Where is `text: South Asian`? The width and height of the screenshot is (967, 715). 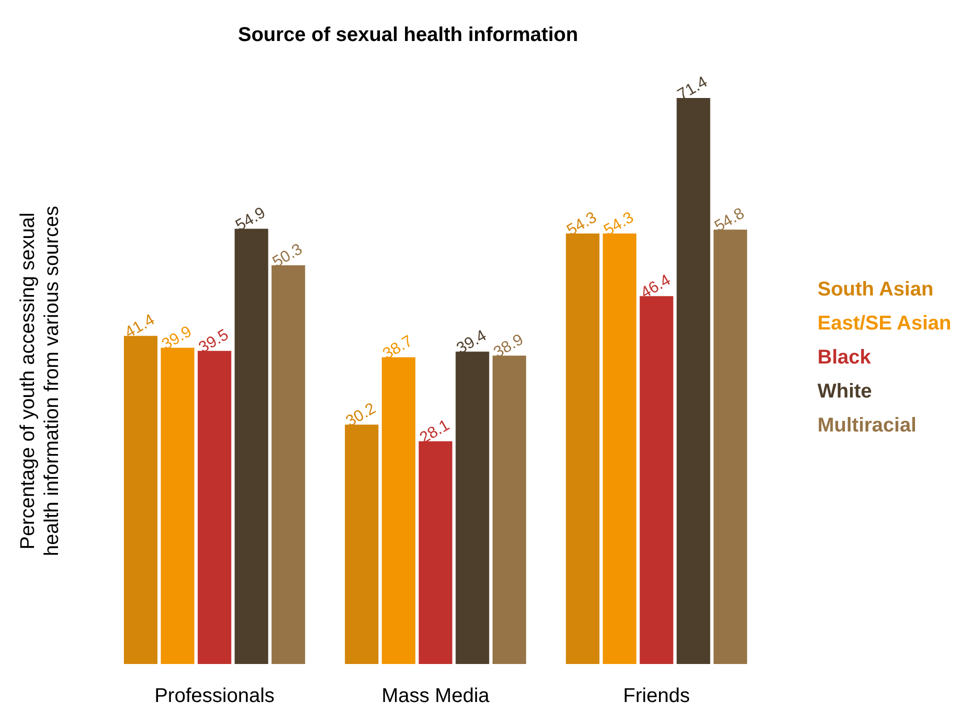
text: South Asian is located at coordinates (876, 289).